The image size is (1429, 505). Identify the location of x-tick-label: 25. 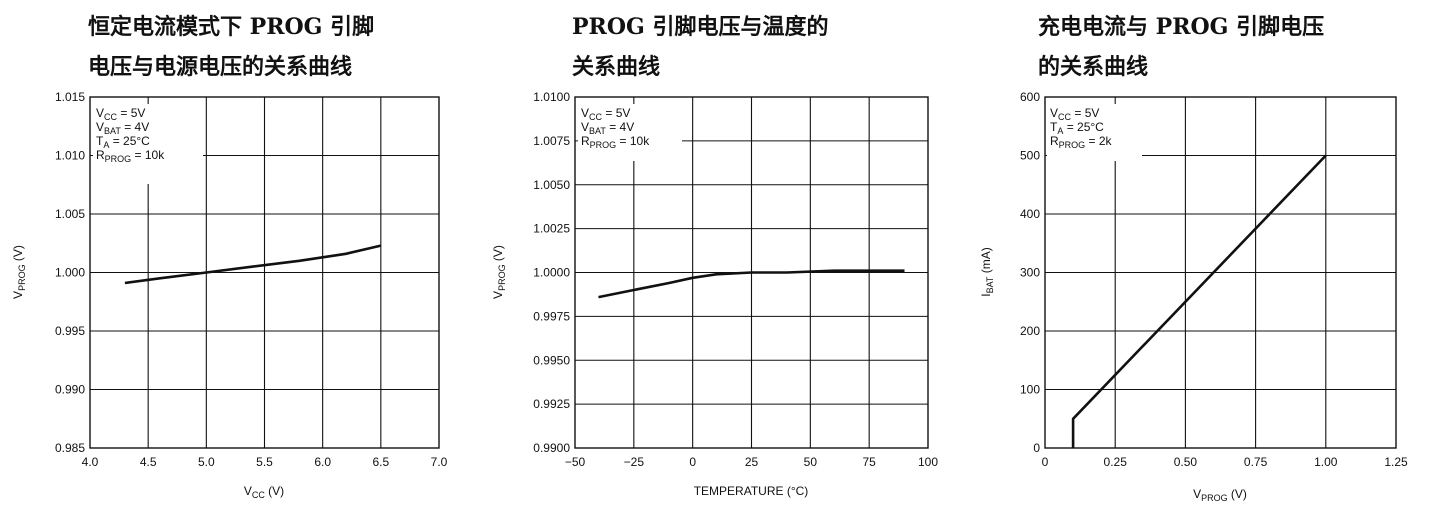
(752, 462).